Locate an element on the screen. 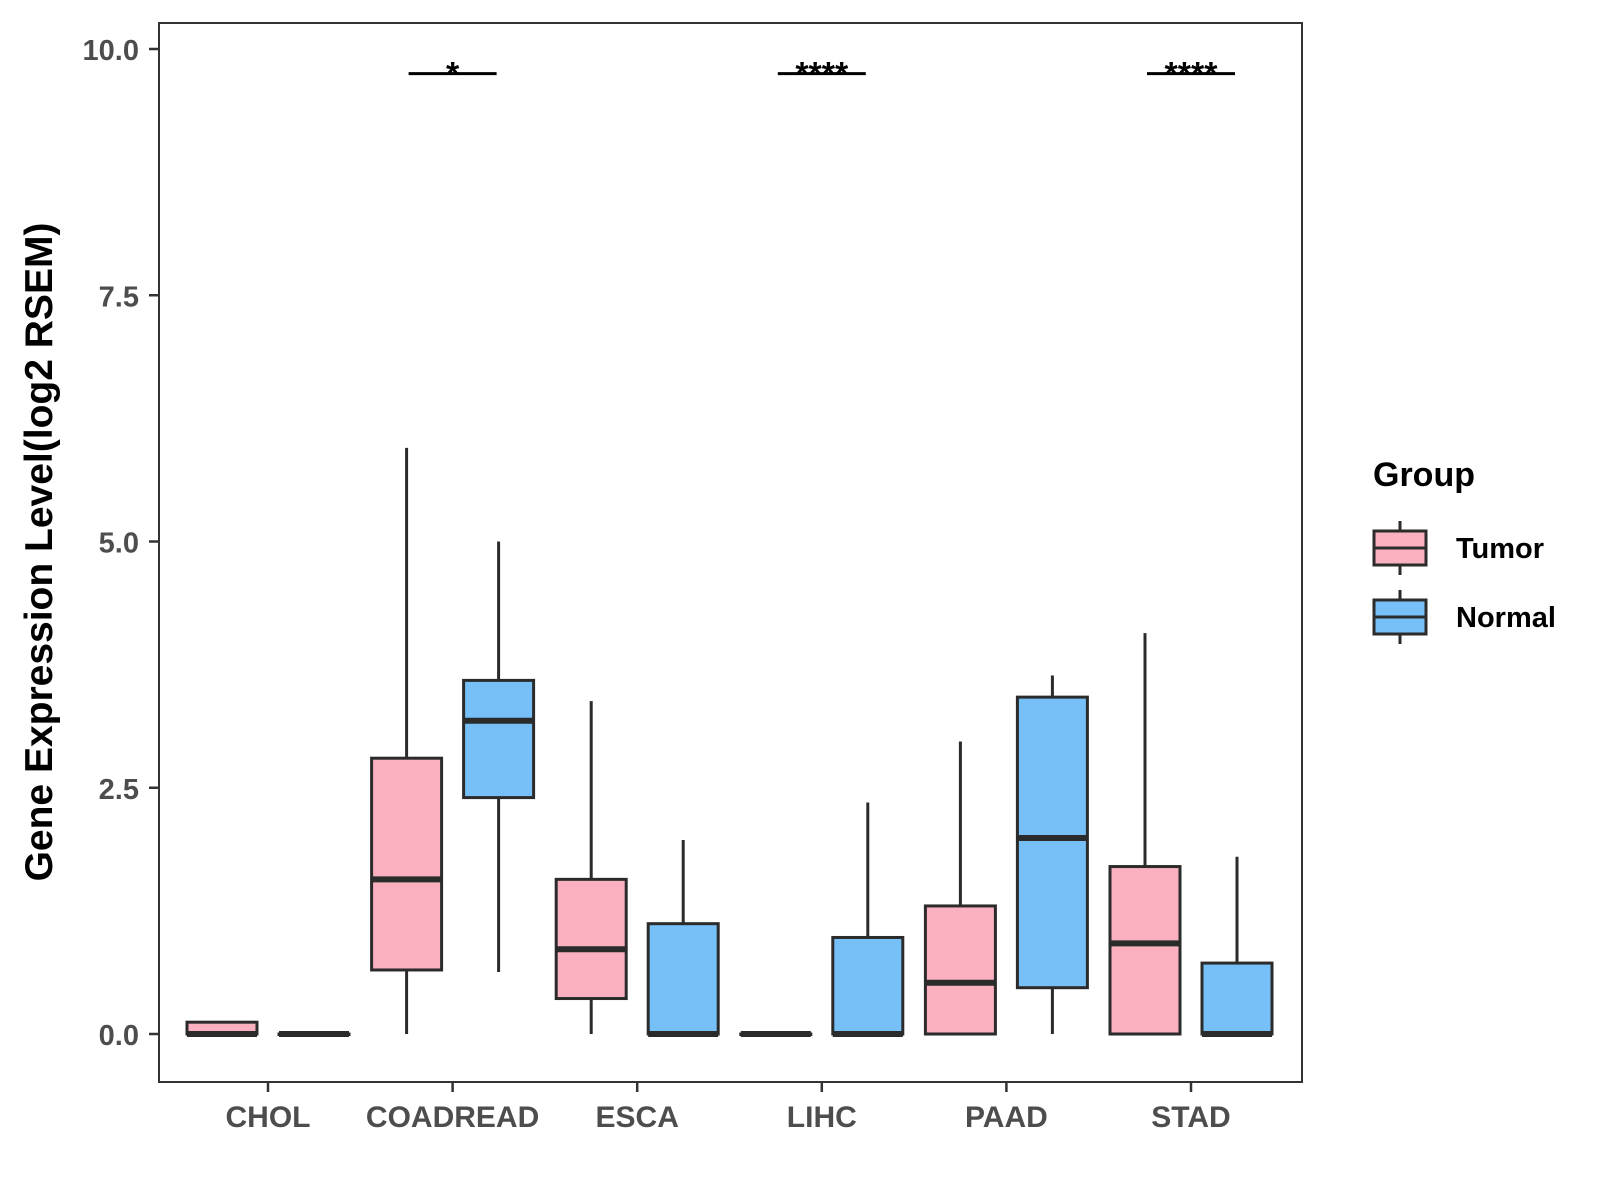 The image size is (1600, 1200). significance-label: * is located at coordinates (453, 75).